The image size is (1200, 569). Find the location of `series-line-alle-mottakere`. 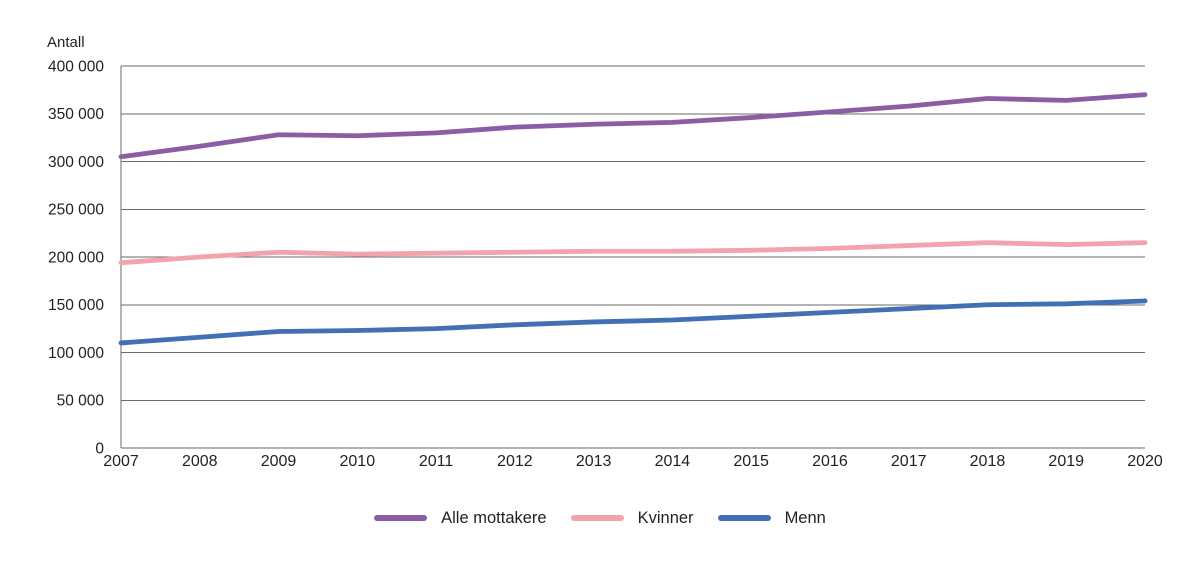

series-line-alle-mottakere is located at coordinates (633, 126).